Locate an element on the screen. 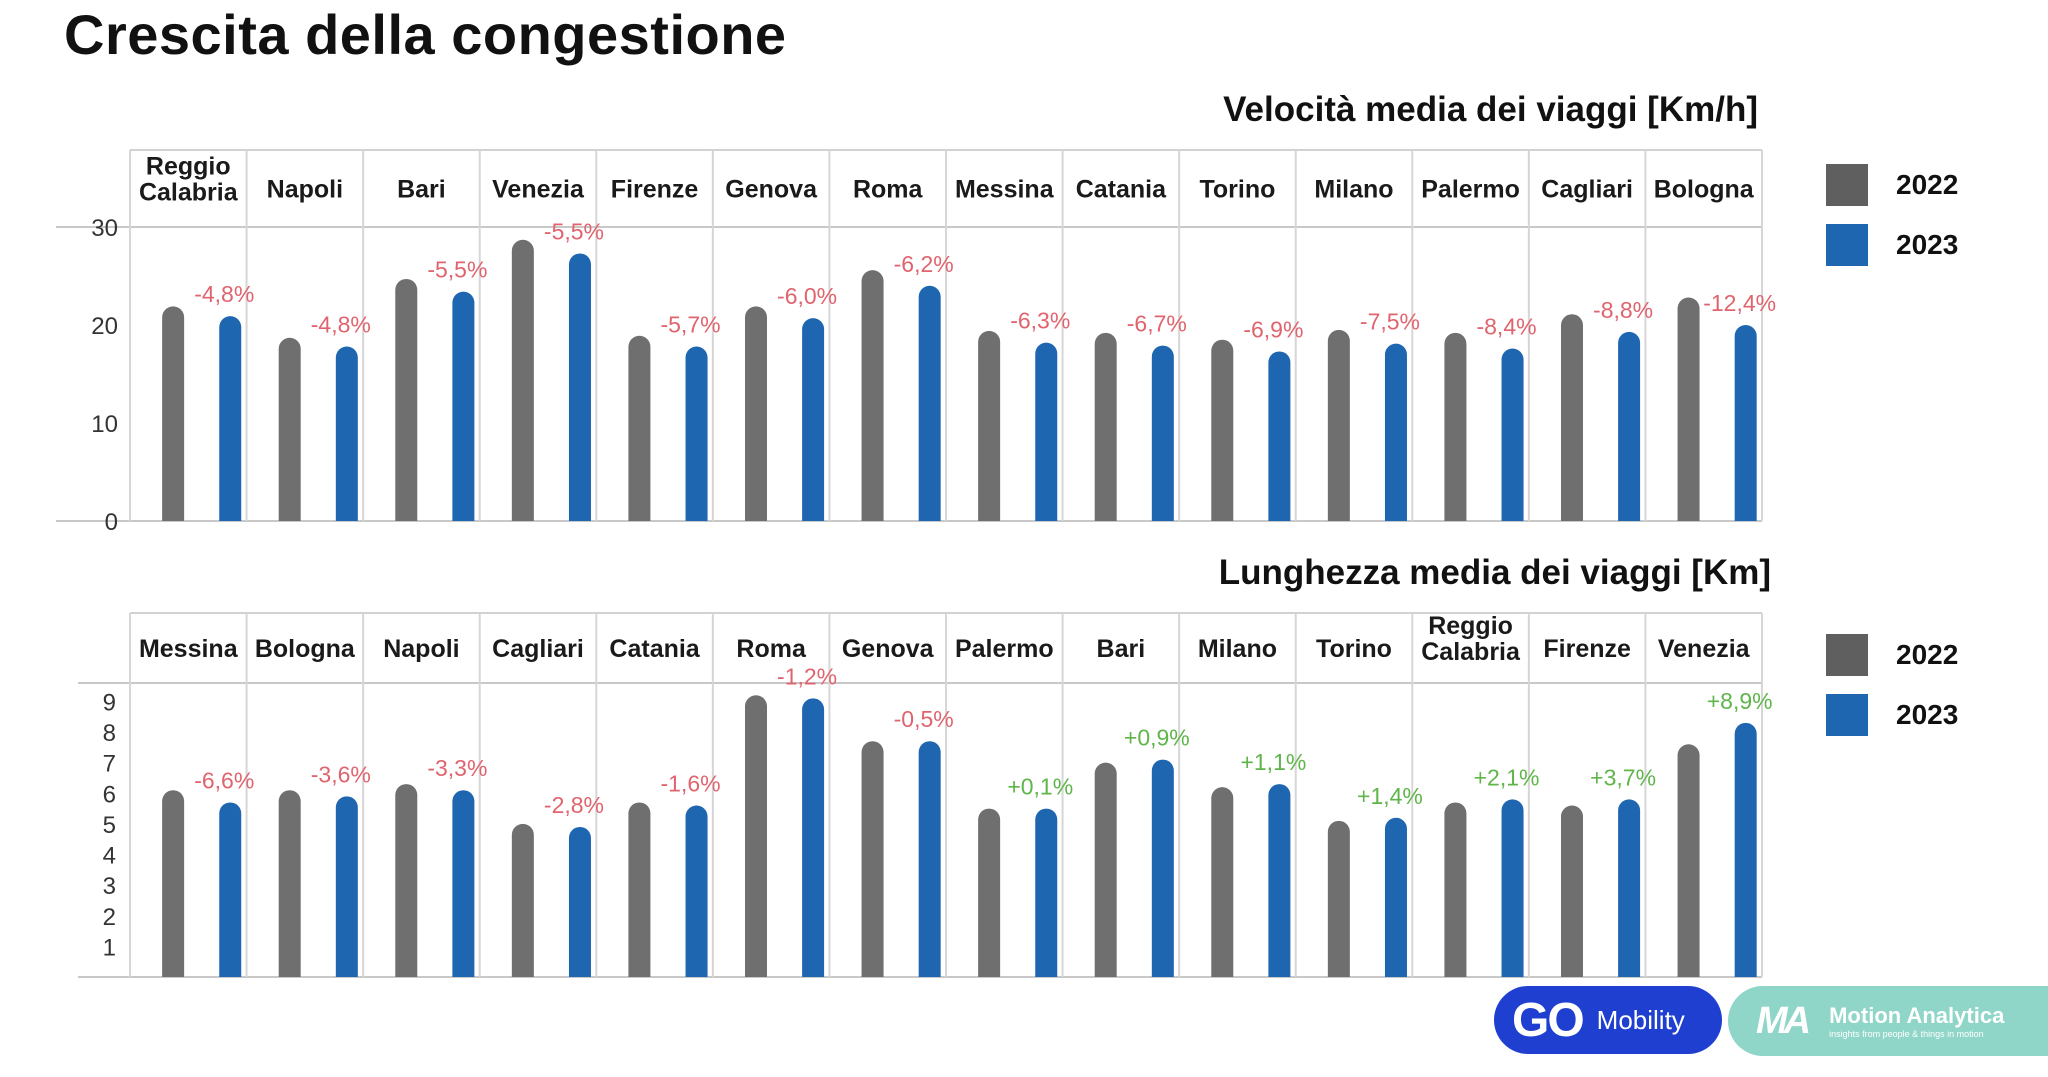 Image resolution: width=2048 pixels, height=1077 pixels. bar-2022-reggio-calabria is located at coordinates (1455, 889).